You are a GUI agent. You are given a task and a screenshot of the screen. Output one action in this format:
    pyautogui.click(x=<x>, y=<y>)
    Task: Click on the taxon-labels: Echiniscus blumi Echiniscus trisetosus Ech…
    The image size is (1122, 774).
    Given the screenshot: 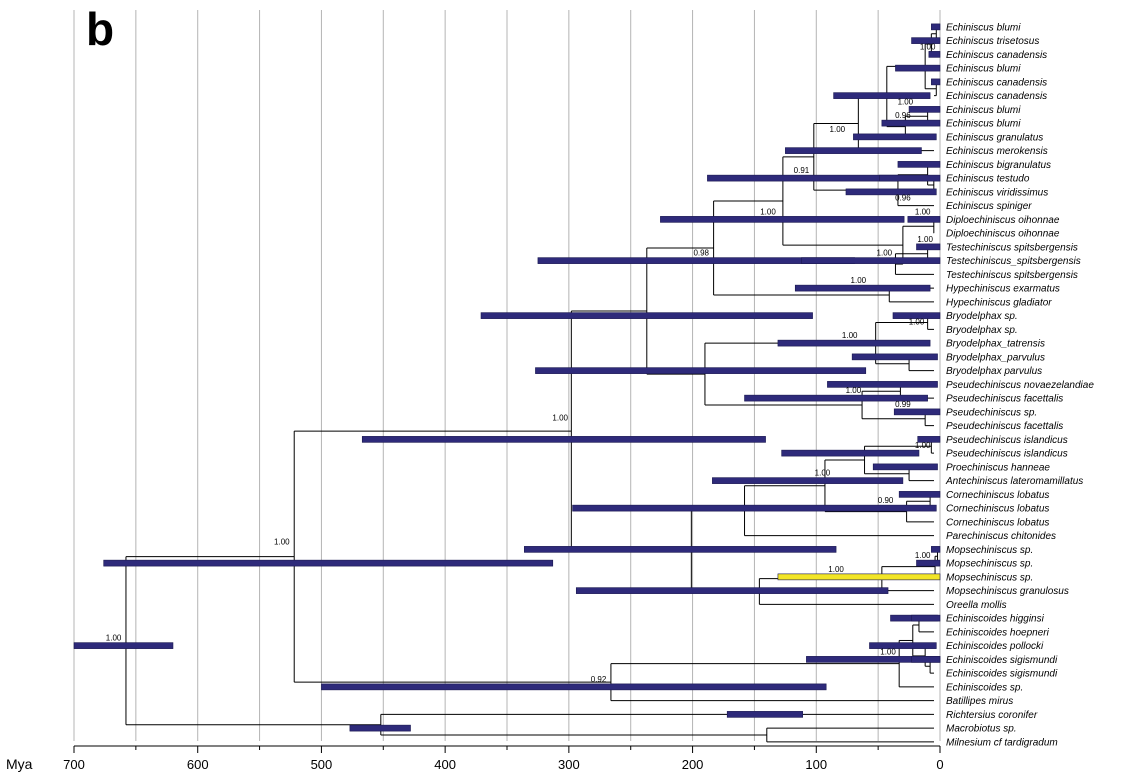 What is the action you would take?
    pyautogui.click(x=1019, y=385)
    